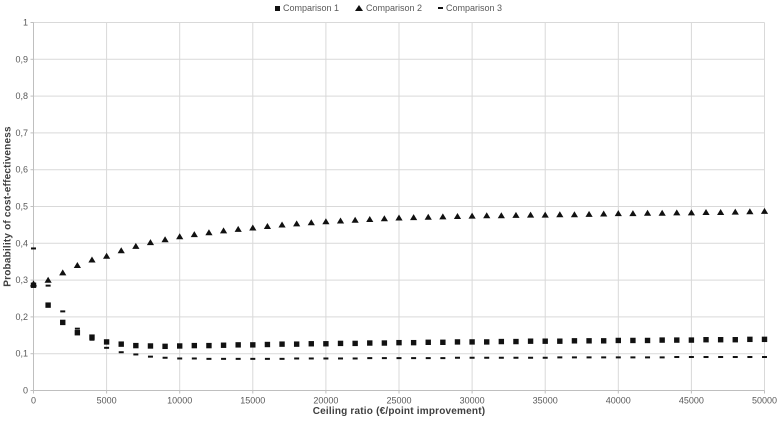 This screenshot has height=428, width=777. Describe the element at coordinates (252, 401) in the screenshot. I see `x-tick-label: 15000` at that location.